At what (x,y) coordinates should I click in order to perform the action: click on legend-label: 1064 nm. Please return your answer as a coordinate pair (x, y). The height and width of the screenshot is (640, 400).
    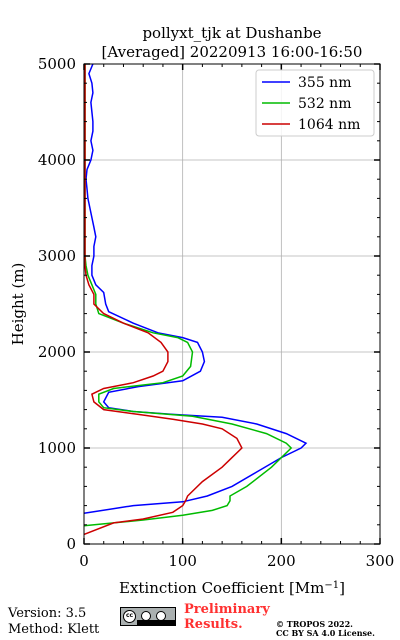
    Looking at the image, I should click on (329, 125).